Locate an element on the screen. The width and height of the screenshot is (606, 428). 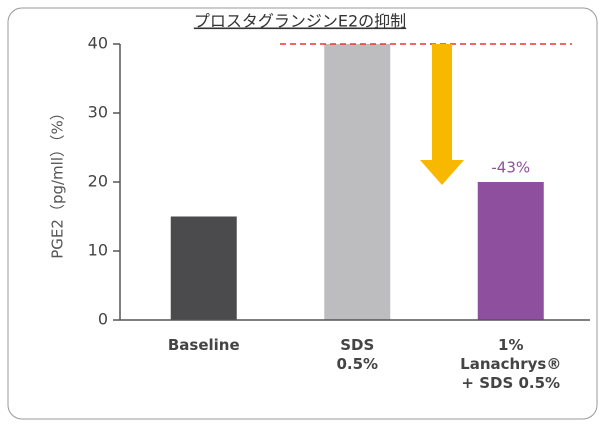
arrow-shaft is located at coordinates (442, 103).